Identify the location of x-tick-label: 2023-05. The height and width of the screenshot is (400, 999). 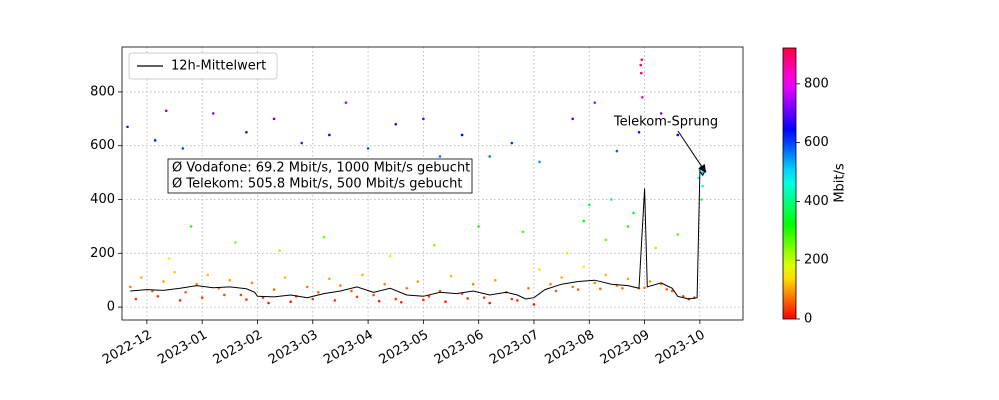
(404, 348).